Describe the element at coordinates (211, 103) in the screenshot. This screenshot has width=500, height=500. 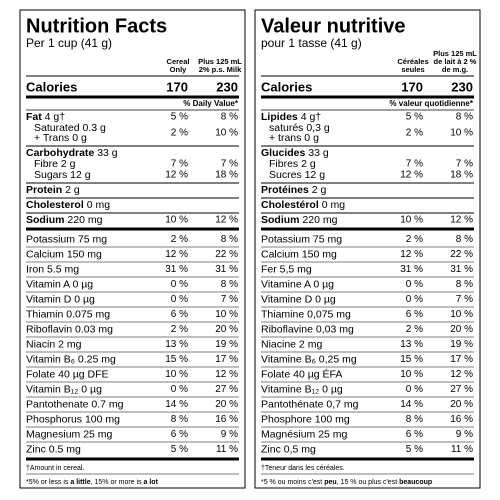
I see `dv-header: % Daily Value*` at that location.